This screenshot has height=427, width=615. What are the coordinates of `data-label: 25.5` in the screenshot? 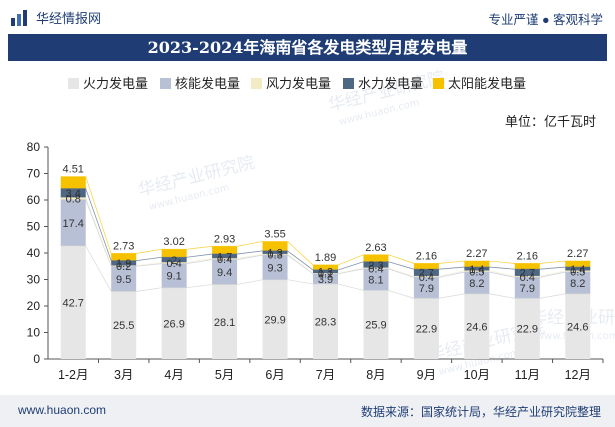 It's located at (123, 326).